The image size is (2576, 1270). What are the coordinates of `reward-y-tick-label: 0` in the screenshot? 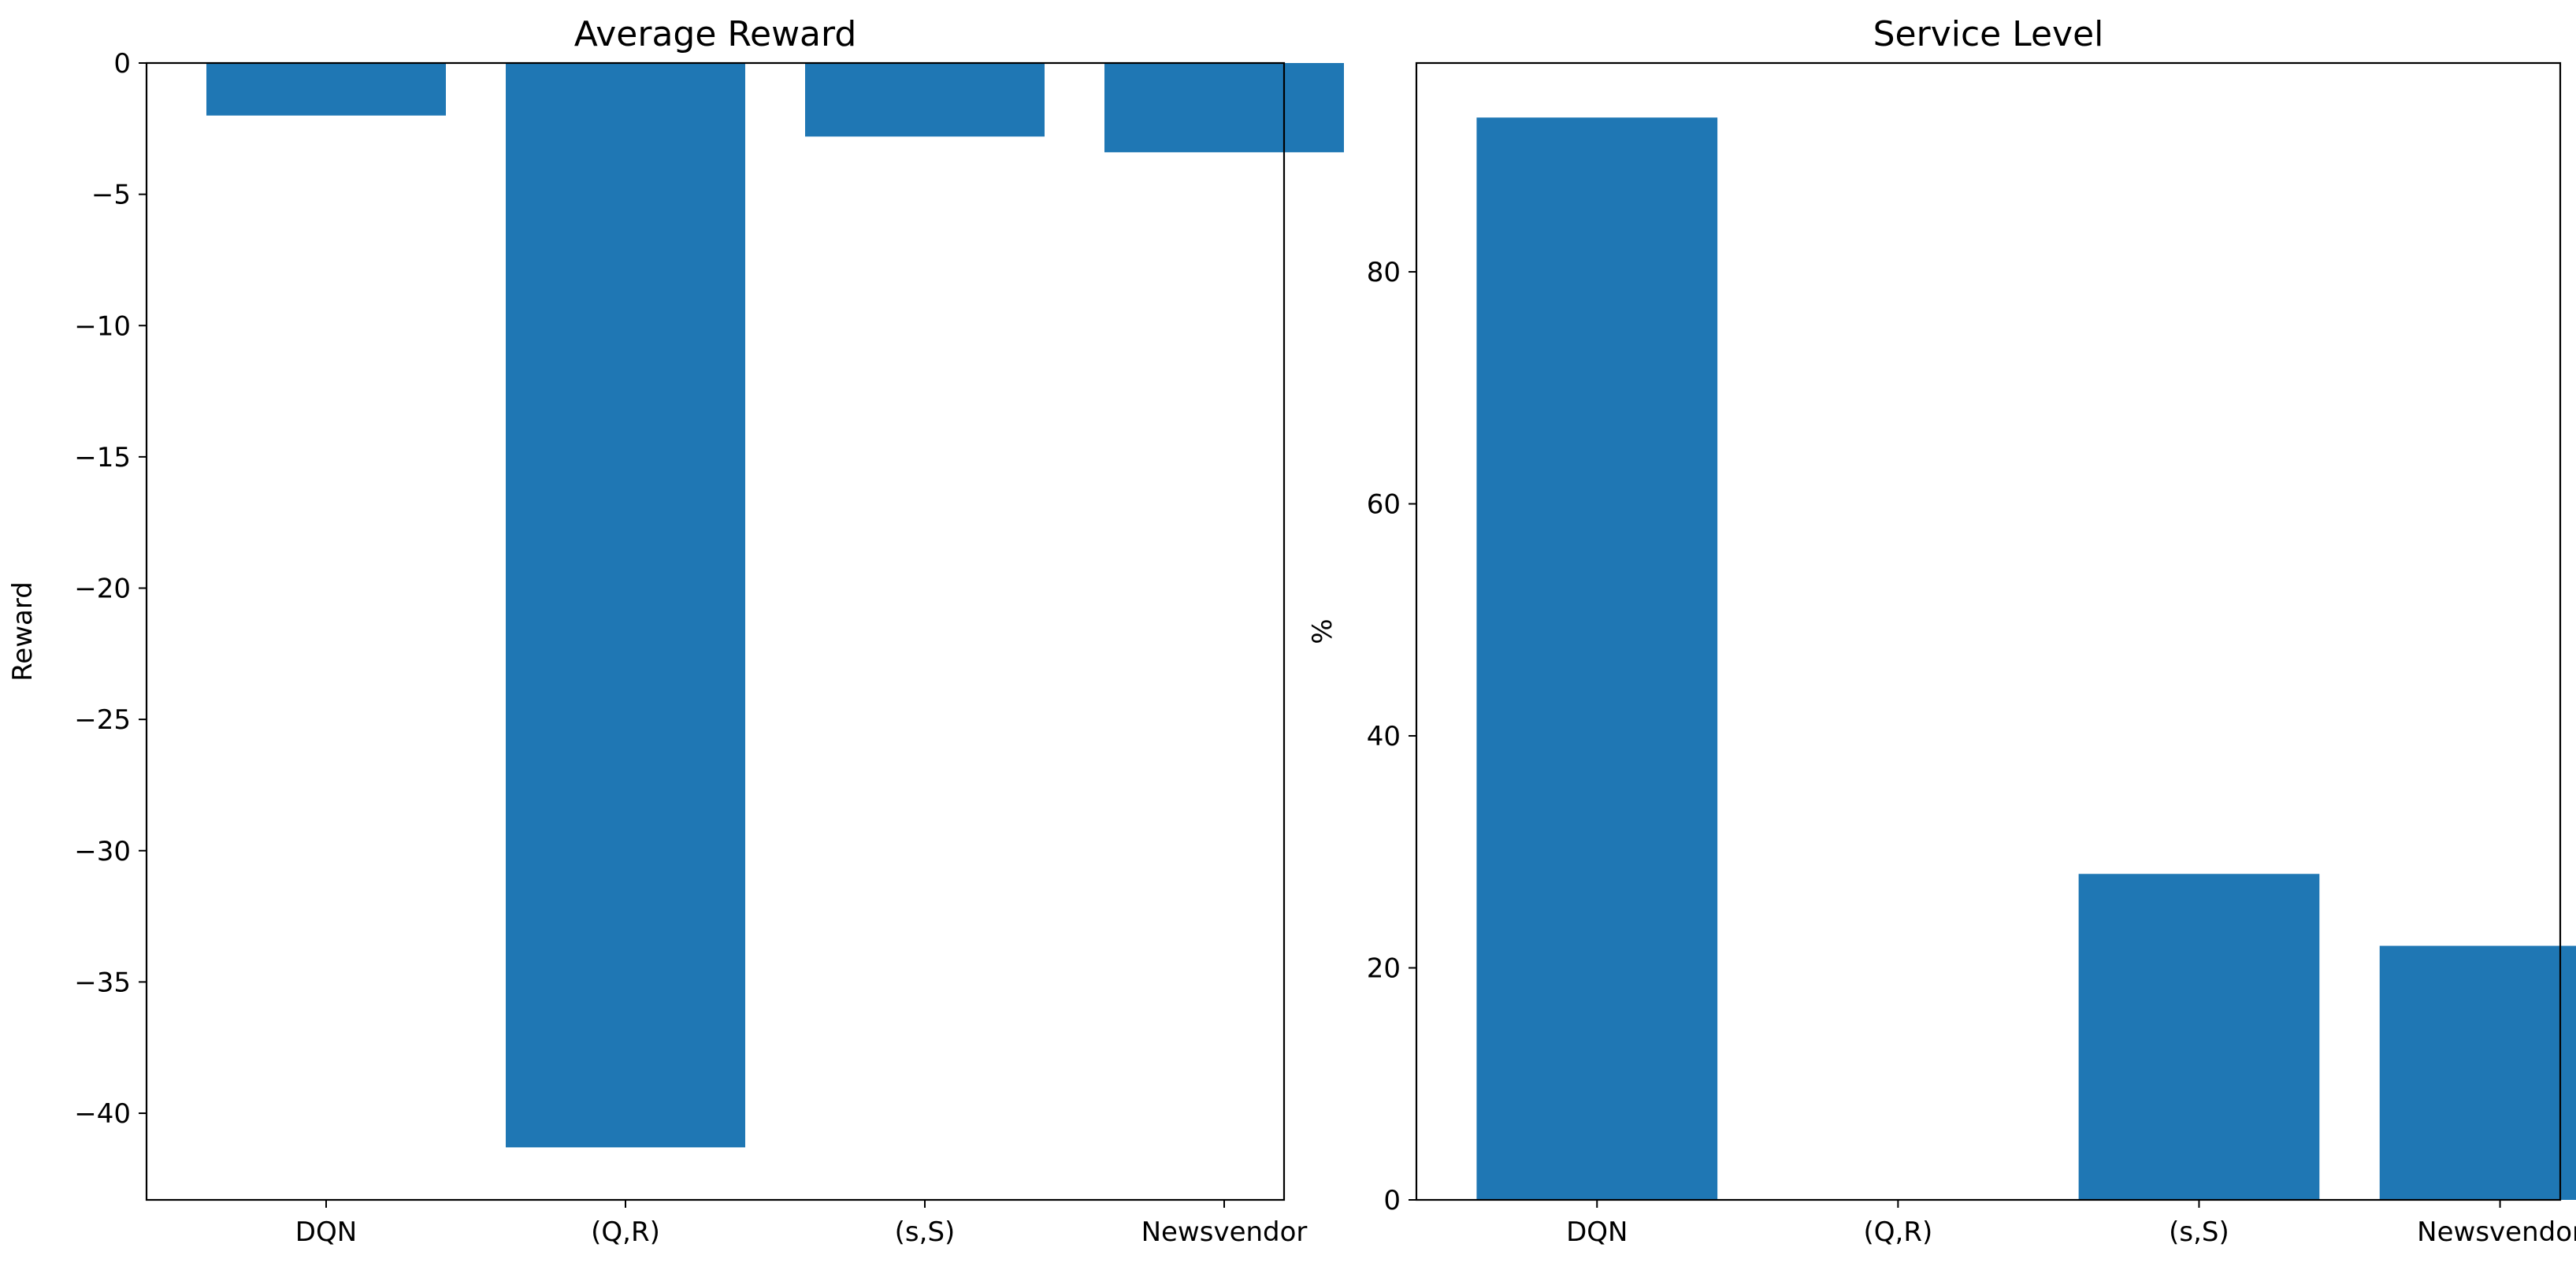 It's located at (122, 64).